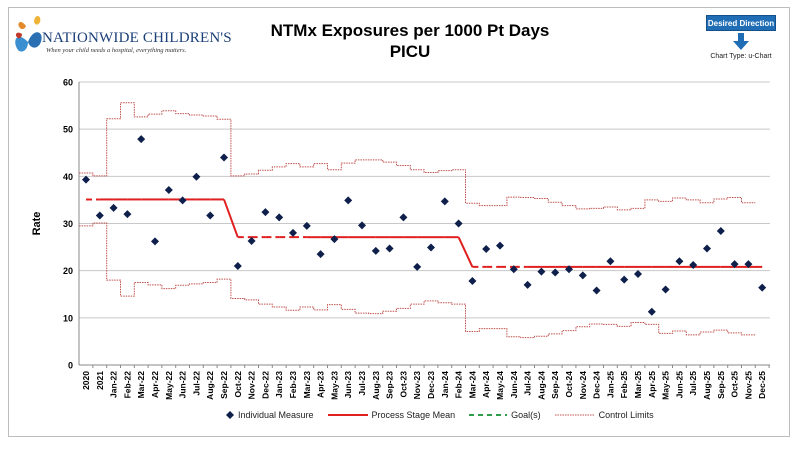 The height and width of the screenshot is (450, 800). I want to click on chart-type-label: Chart Type: u-Chart, so click(741, 56).